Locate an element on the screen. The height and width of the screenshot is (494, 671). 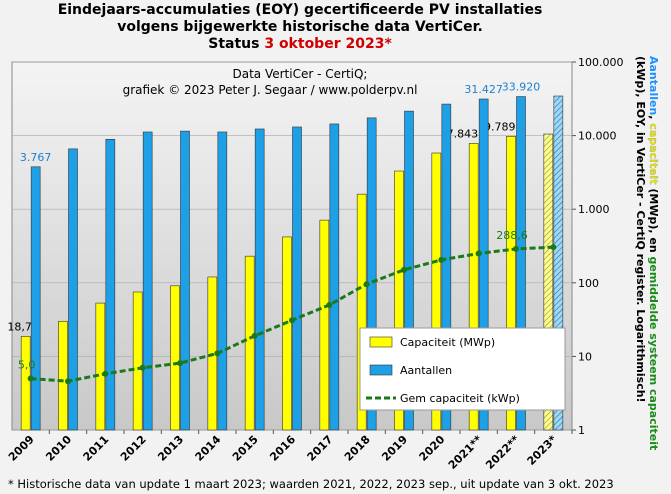
legend-box is located at coordinates (462, 369).